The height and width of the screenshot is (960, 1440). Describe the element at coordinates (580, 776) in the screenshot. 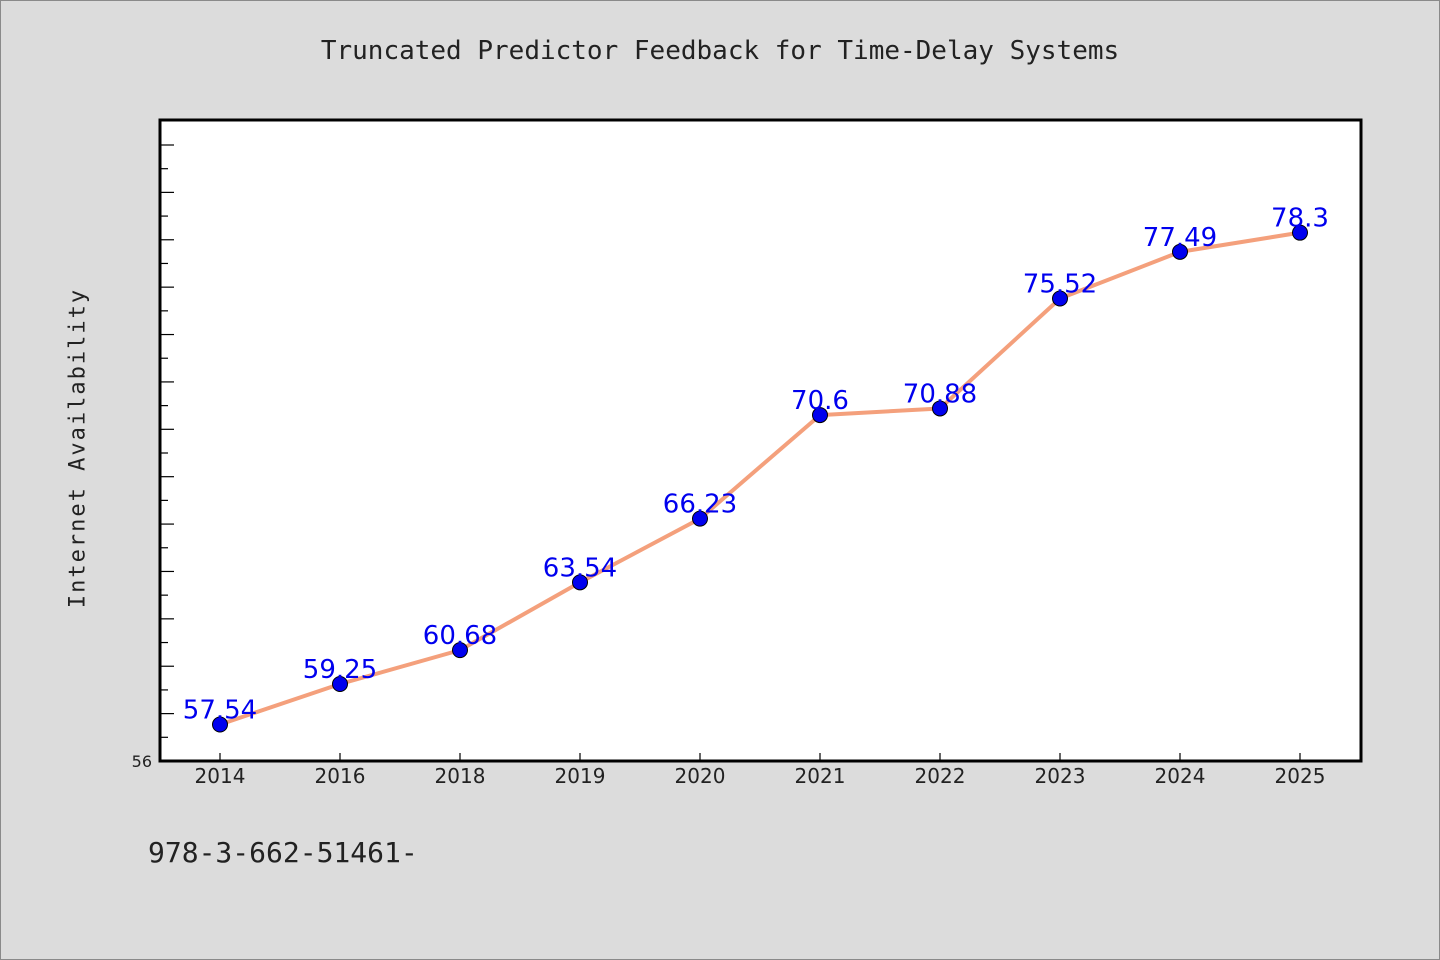

I see `x-tick-label: 2019` at that location.